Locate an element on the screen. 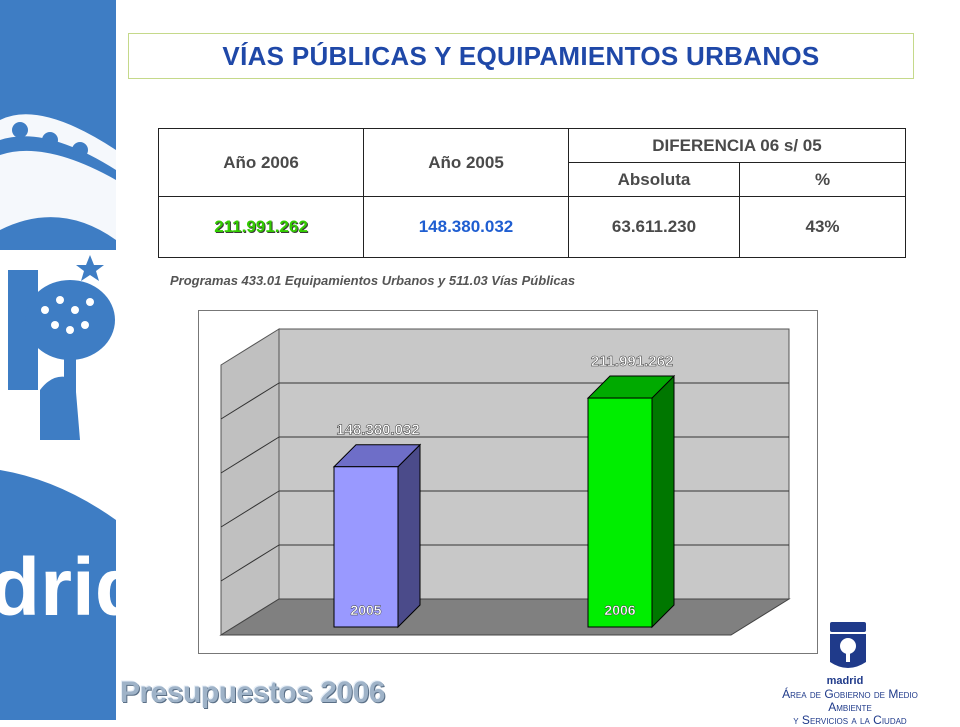 This screenshot has height=727, width=960. cell-value-2006: 211.991.262 is located at coordinates (261, 227).